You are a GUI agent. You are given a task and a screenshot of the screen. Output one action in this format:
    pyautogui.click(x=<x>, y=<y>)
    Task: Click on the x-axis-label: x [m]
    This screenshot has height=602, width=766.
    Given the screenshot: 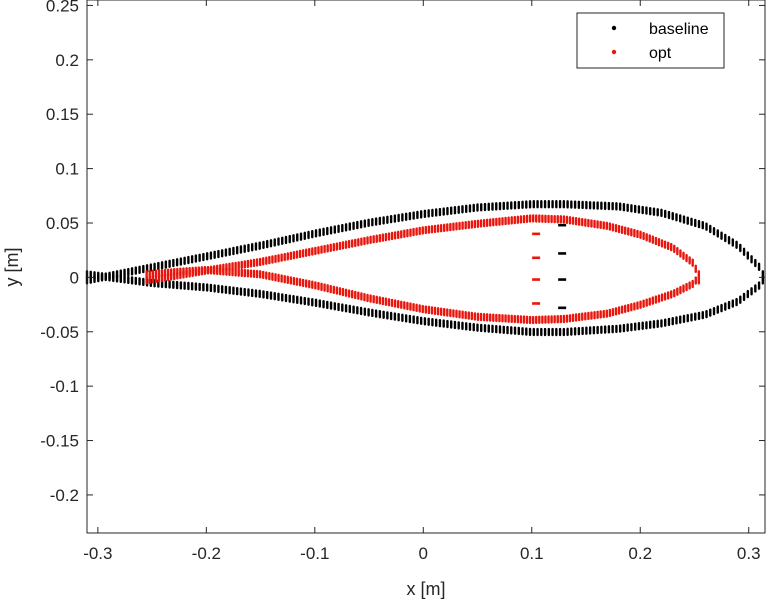 What is the action you would take?
    pyautogui.click(x=426, y=589)
    